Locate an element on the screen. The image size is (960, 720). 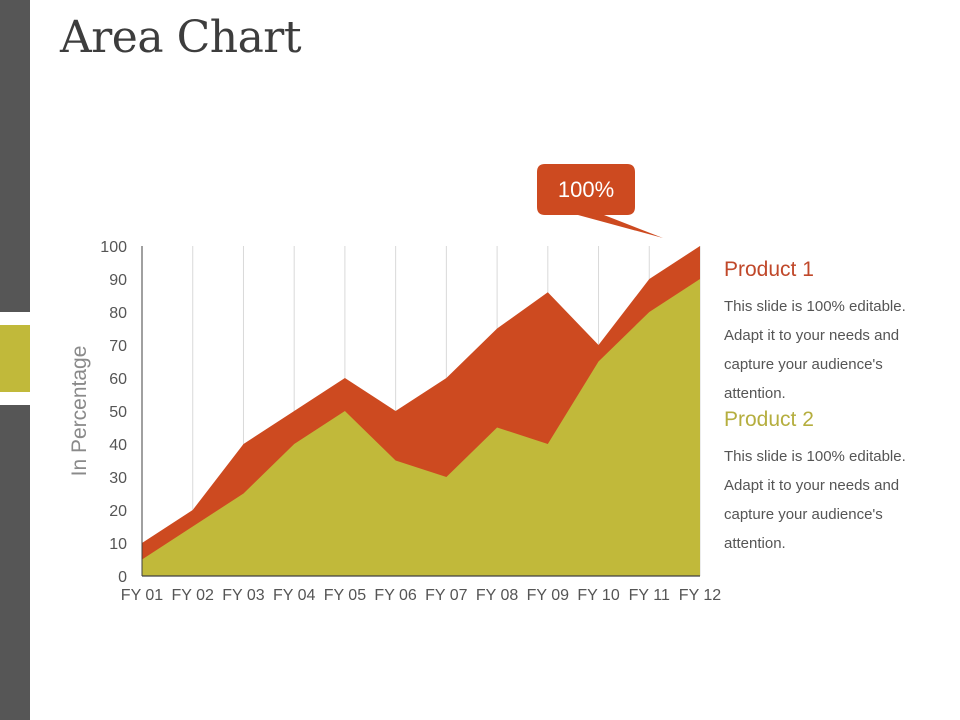
y-tick-label: 70 is located at coordinates (118, 346).